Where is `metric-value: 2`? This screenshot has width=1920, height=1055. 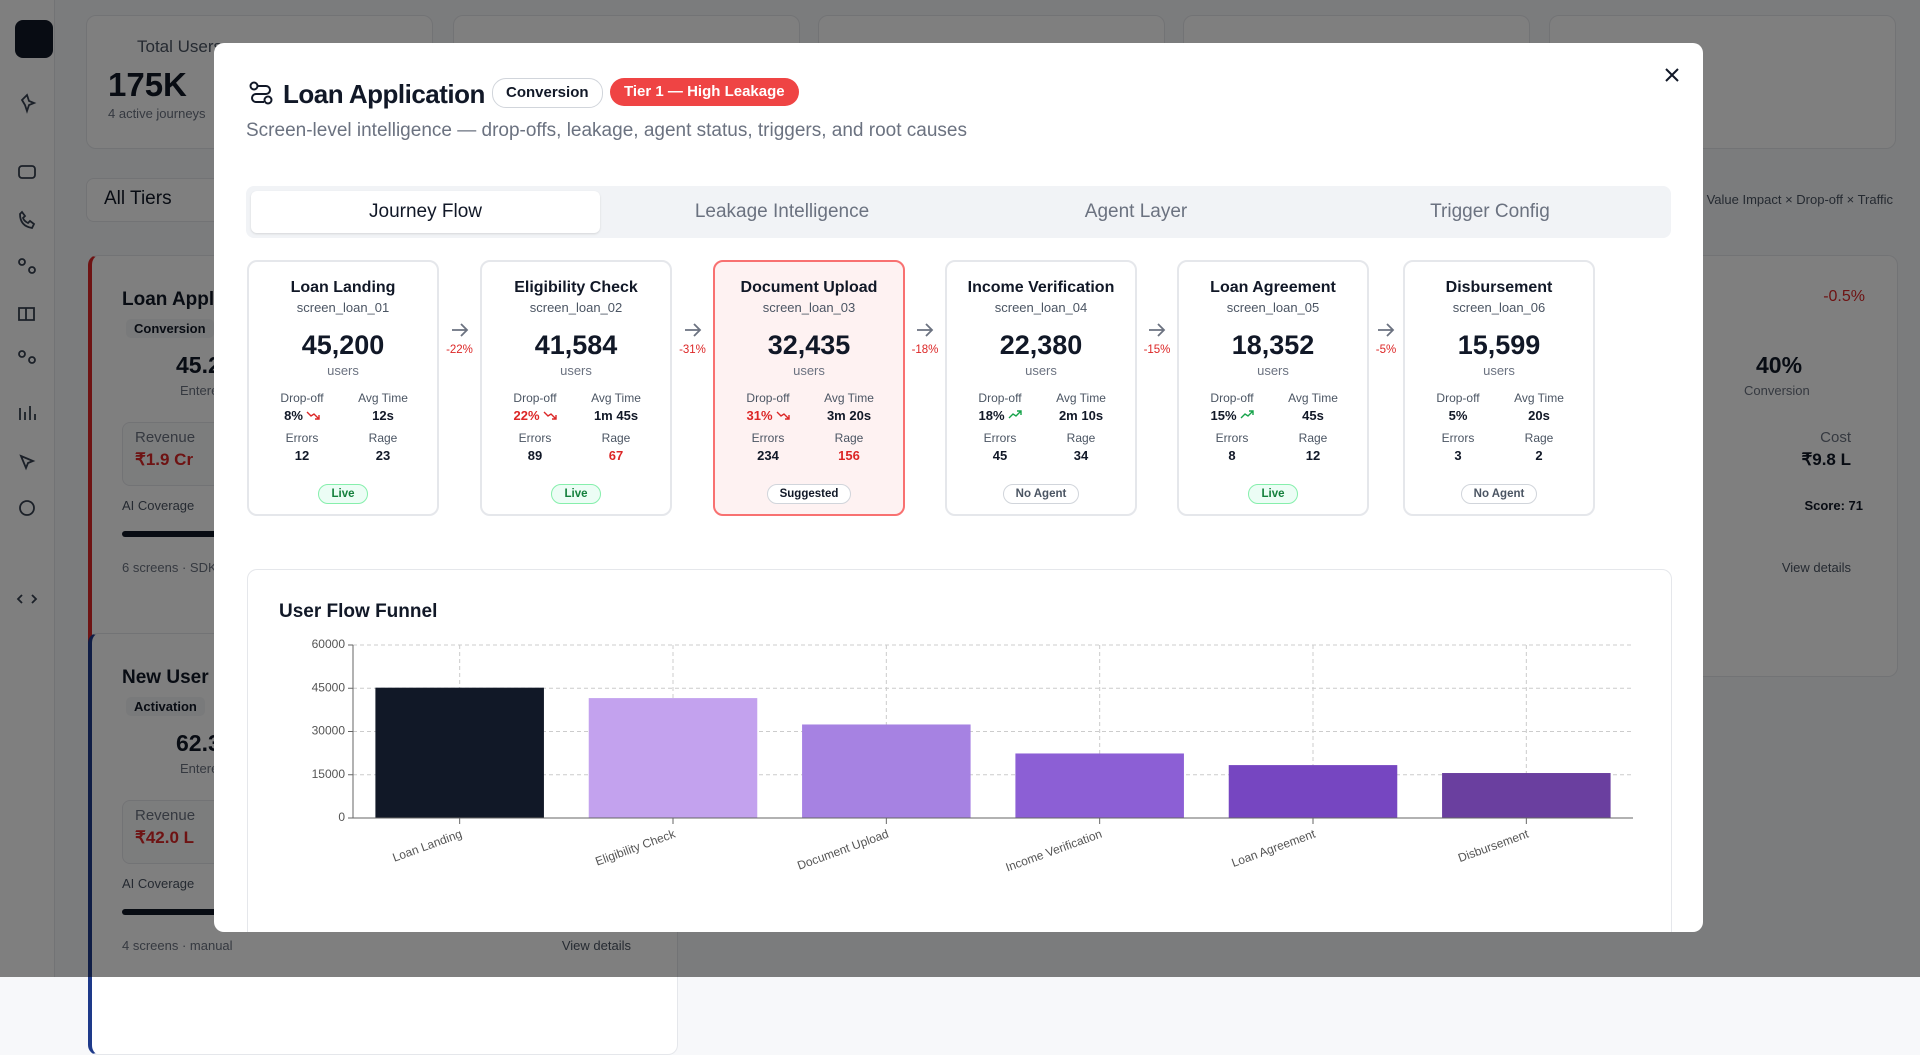
metric-value: 2 is located at coordinates (1539, 455).